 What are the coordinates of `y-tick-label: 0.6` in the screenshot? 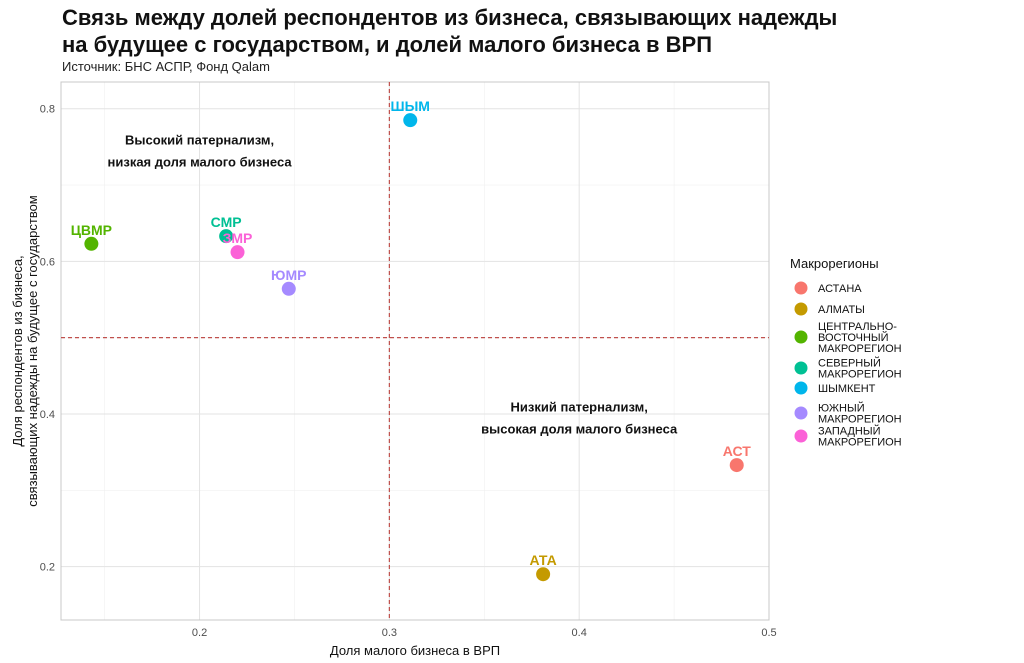 It's located at (47, 262).